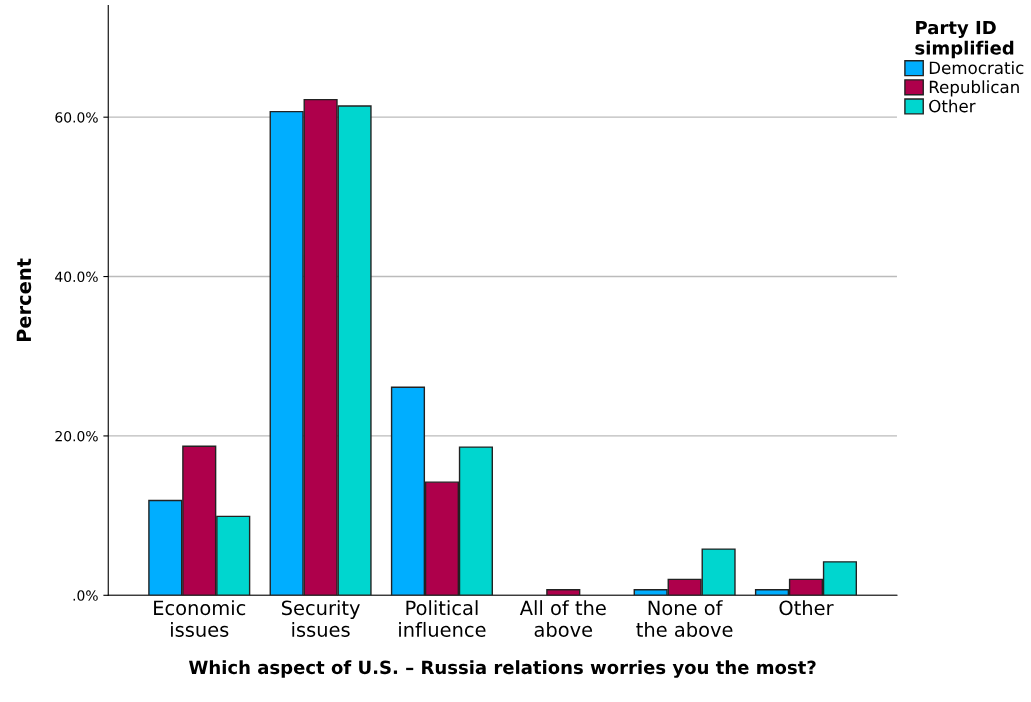 This screenshot has height=702, width=1031. What do you see at coordinates (76, 117) in the screenshot?
I see `y-tick-label: 60.0%` at bounding box center [76, 117].